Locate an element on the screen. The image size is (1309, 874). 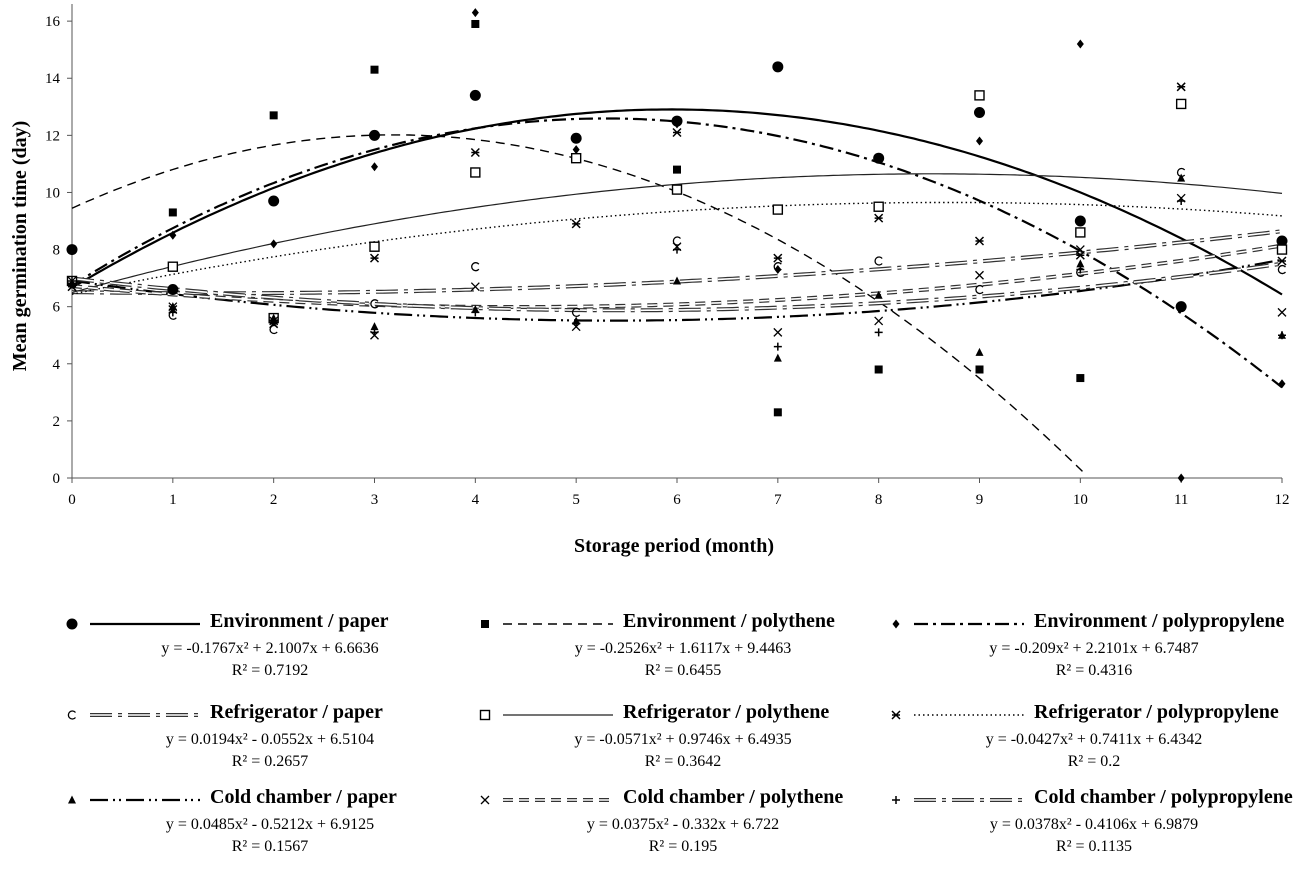
legend-series-name: Refrigerator / paper is located at coordinates (296, 712).